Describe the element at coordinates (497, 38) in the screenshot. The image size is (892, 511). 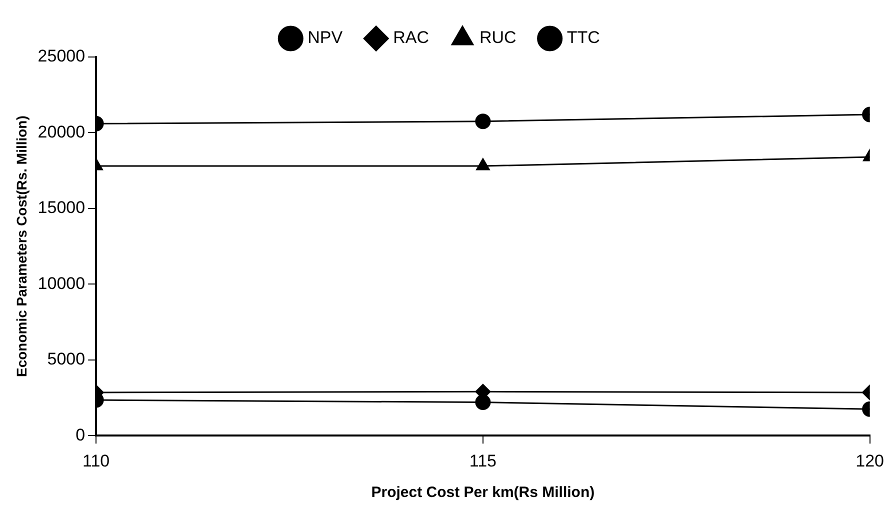
I see `legend-label: RUC` at that location.